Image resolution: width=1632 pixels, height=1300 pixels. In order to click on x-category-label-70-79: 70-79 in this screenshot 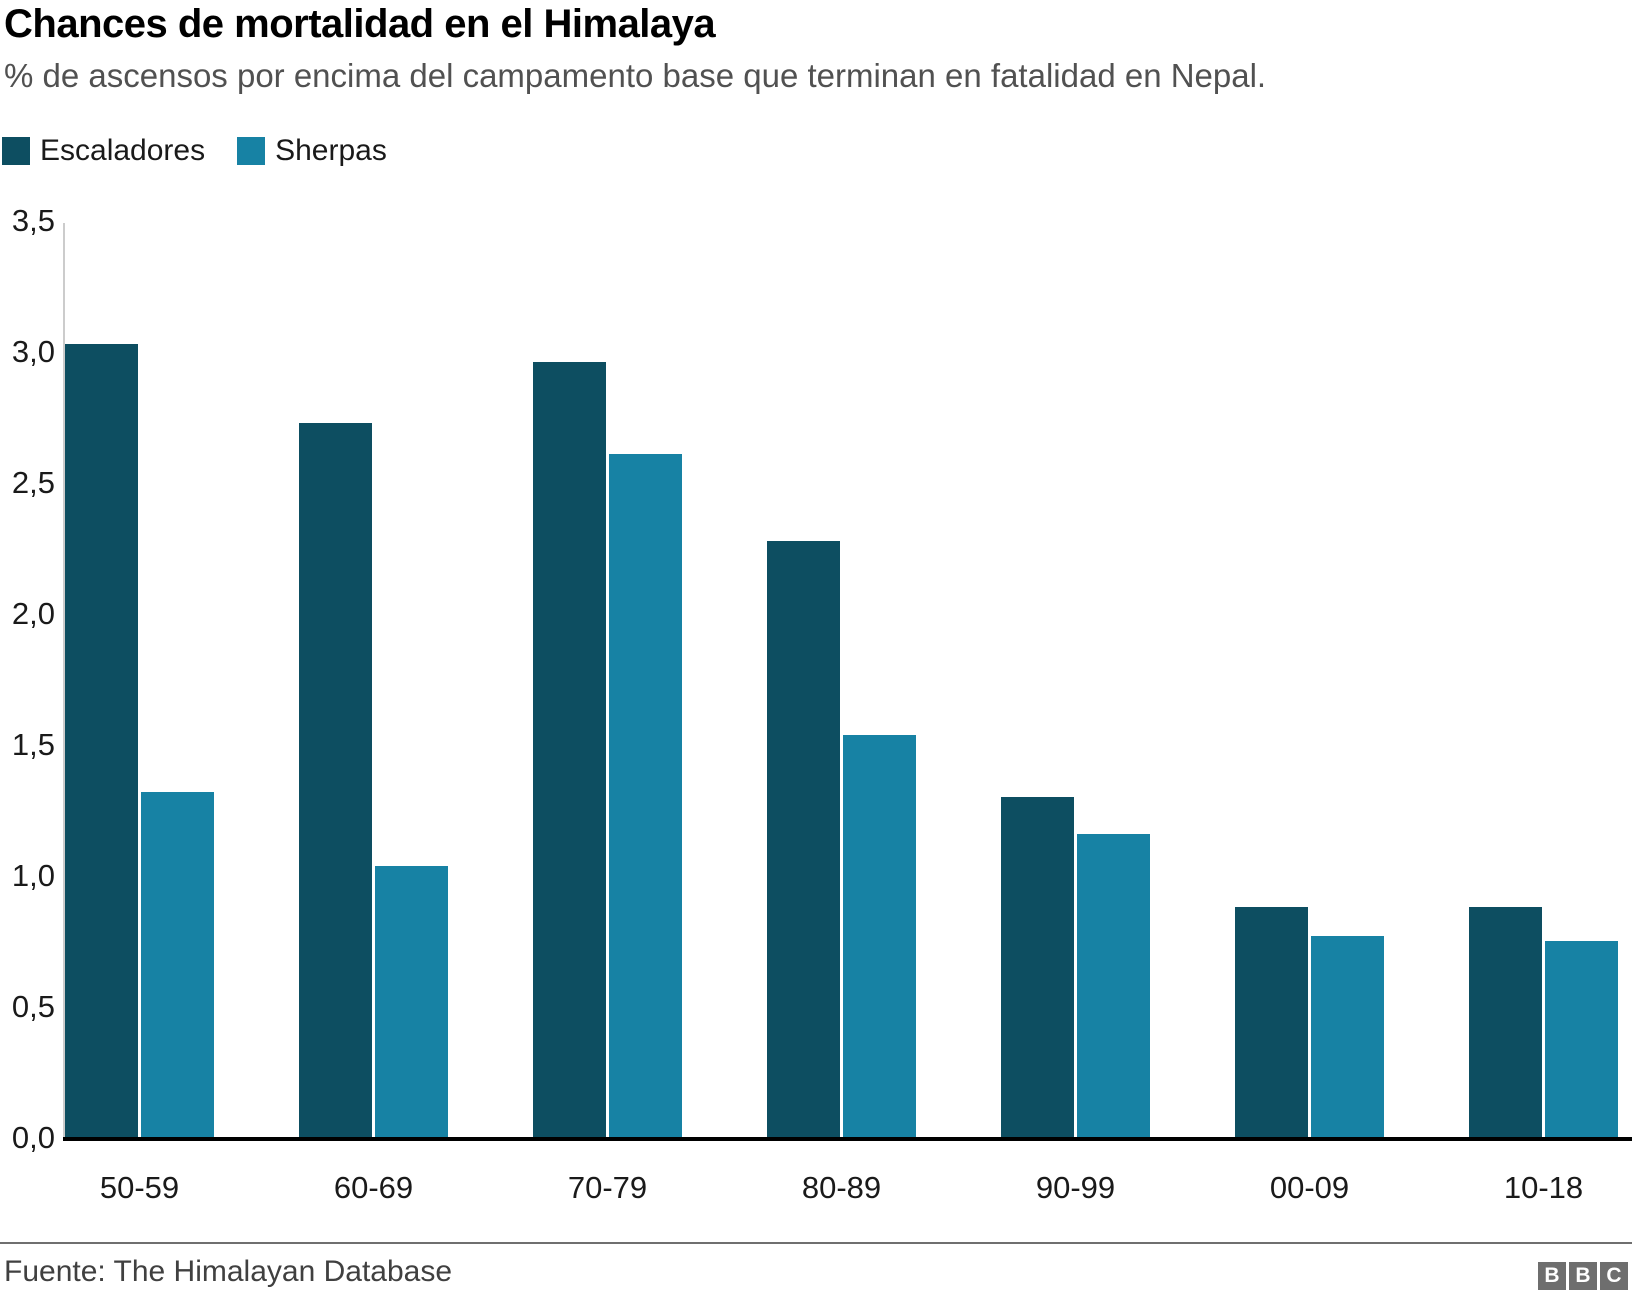, I will do `click(607, 1187)`.